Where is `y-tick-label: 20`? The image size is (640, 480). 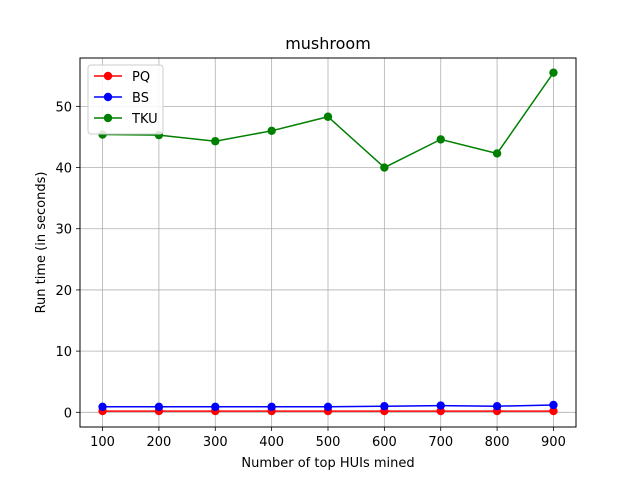
y-tick-label: 20 is located at coordinates (63, 291).